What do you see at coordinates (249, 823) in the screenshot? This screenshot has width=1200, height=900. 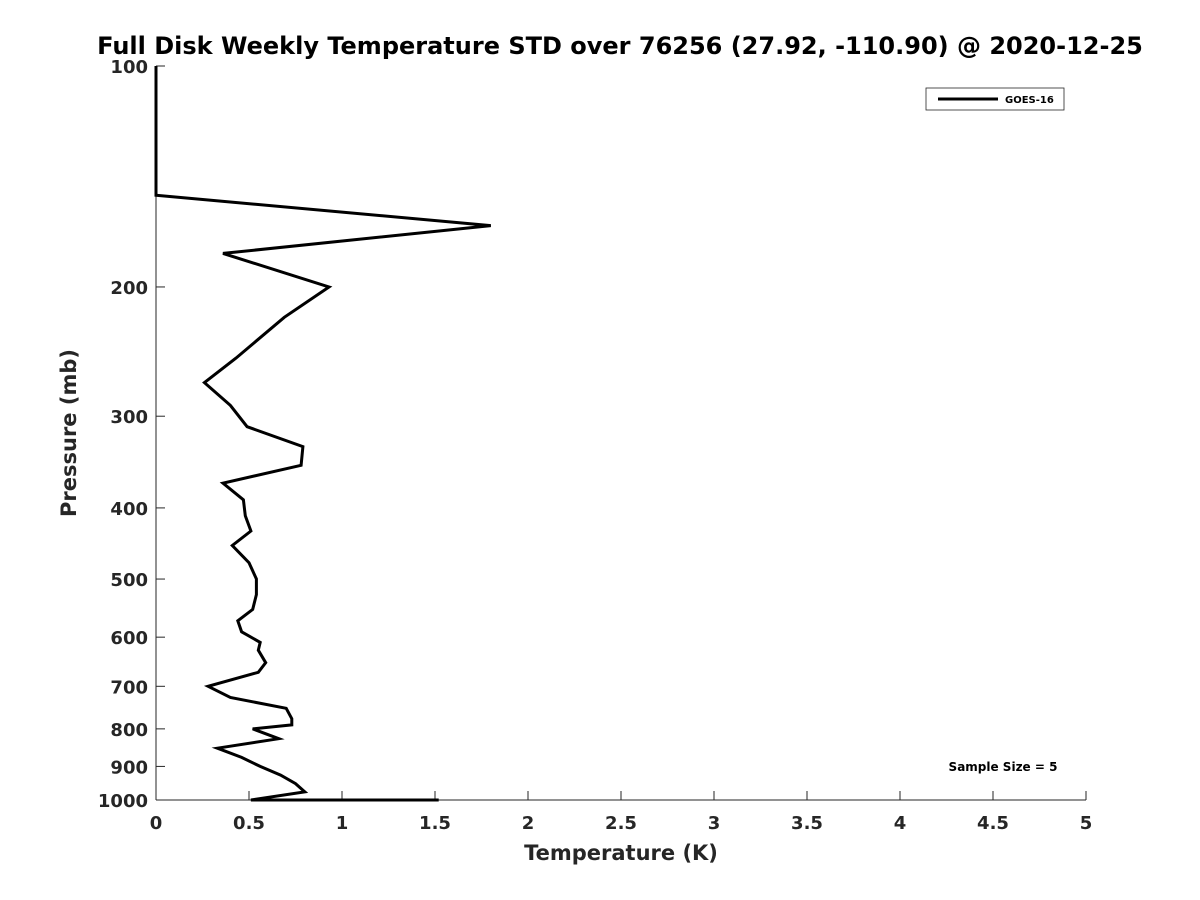 I see `x-tick-label: 0.5` at bounding box center [249, 823].